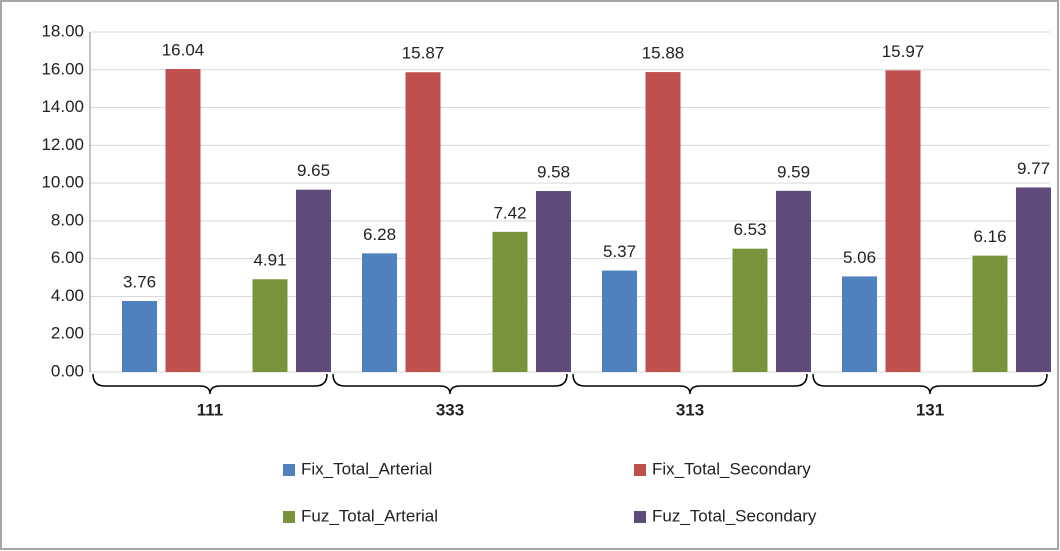 The width and height of the screenshot is (1060, 551). I want to click on y-tick-label: 8.00, so click(67, 219).